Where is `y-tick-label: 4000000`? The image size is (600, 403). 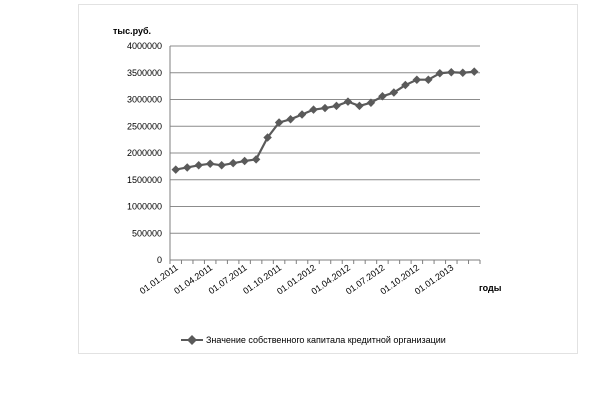 y-tick-label: 4000000 is located at coordinates (144, 46).